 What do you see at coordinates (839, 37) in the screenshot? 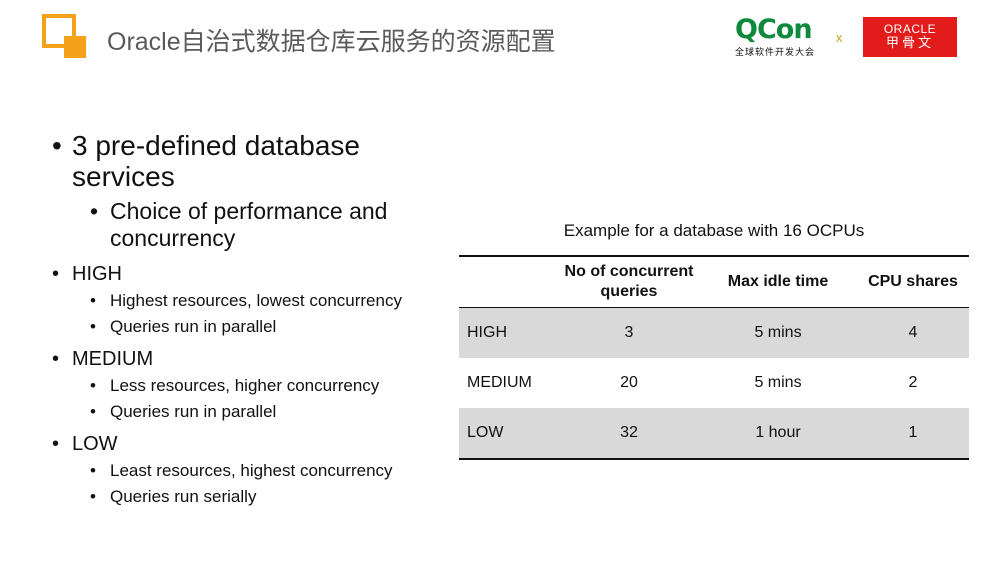
I see `partner-separator: x` at bounding box center [839, 37].